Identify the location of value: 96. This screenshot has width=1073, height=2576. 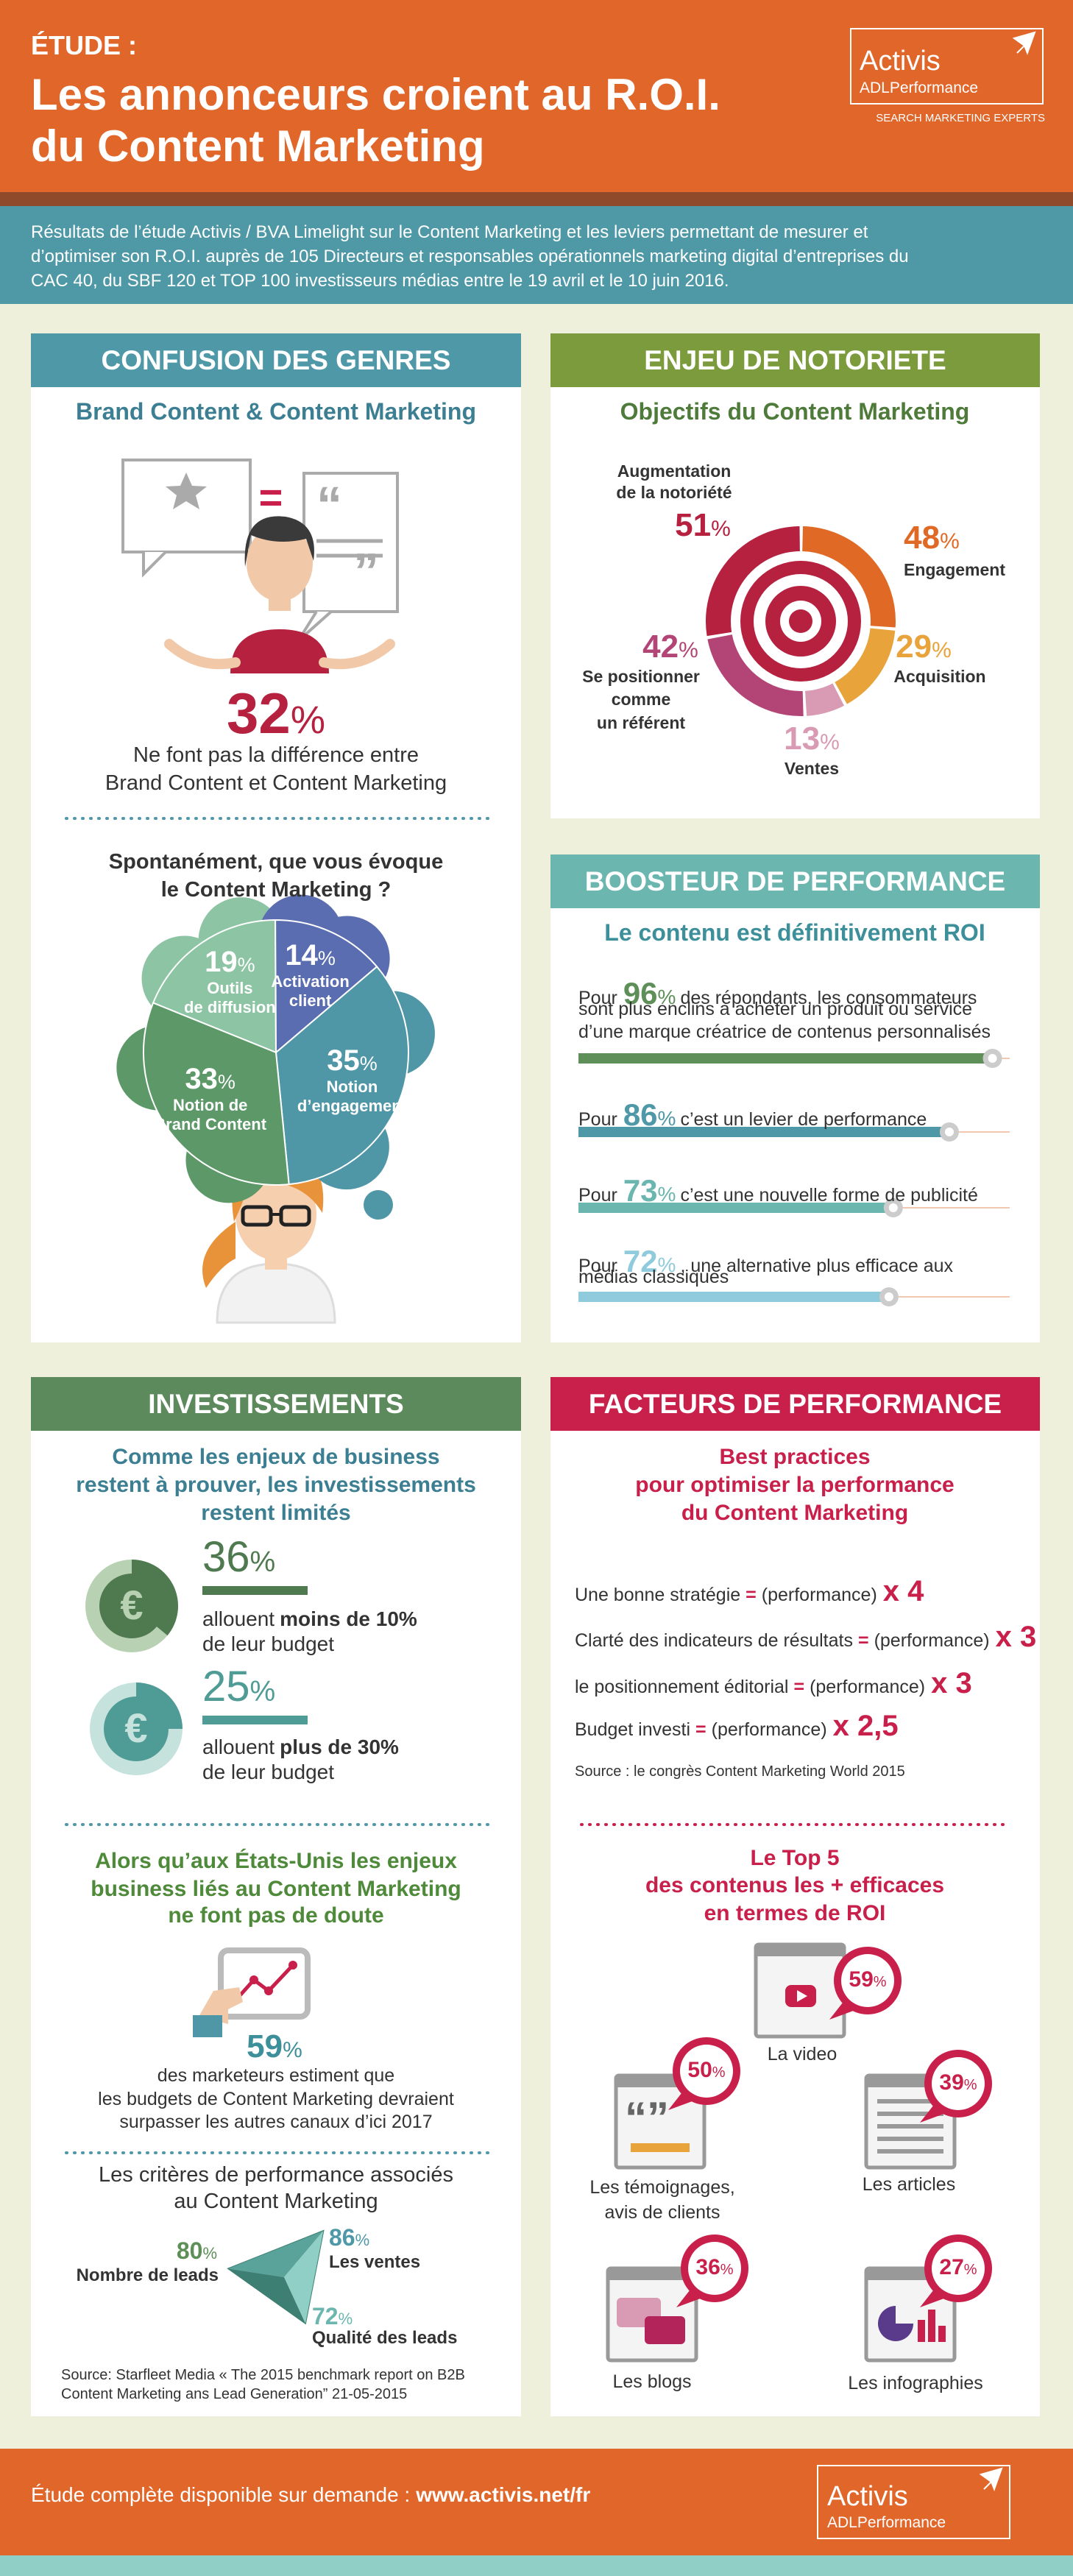
(641, 993).